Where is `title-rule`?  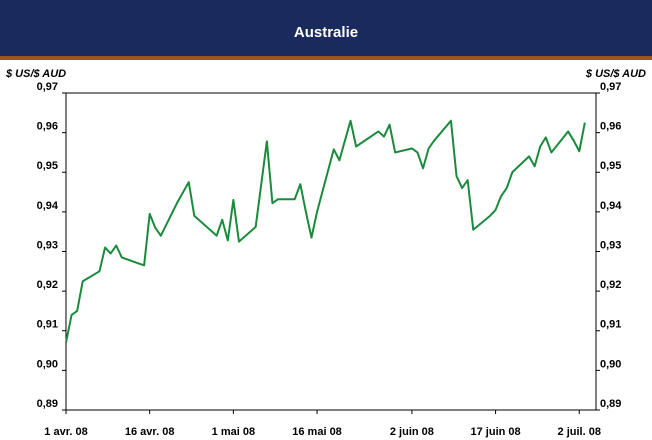 title-rule is located at coordinates (326, 58).